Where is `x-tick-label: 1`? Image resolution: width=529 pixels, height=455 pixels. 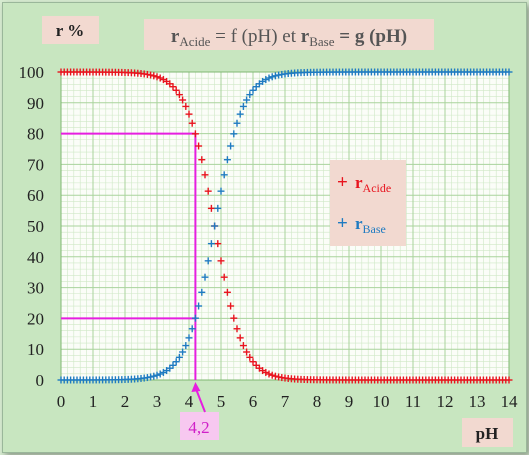
x-tick-label: 1 is located at coordinates (93, 401).